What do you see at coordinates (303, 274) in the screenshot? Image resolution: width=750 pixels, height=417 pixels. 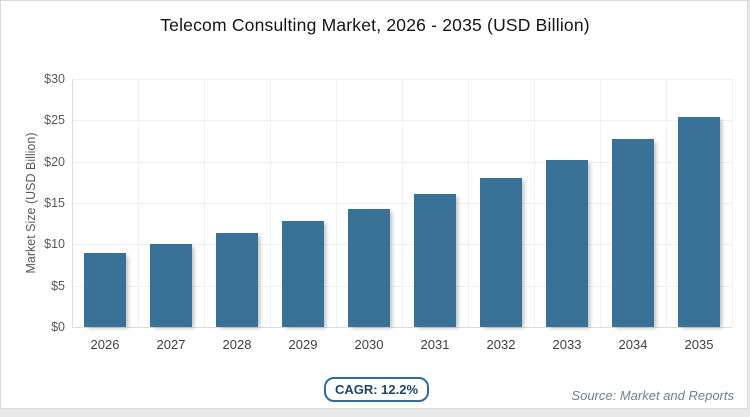 I see `bar-2029` at bounding box center [303, 274].